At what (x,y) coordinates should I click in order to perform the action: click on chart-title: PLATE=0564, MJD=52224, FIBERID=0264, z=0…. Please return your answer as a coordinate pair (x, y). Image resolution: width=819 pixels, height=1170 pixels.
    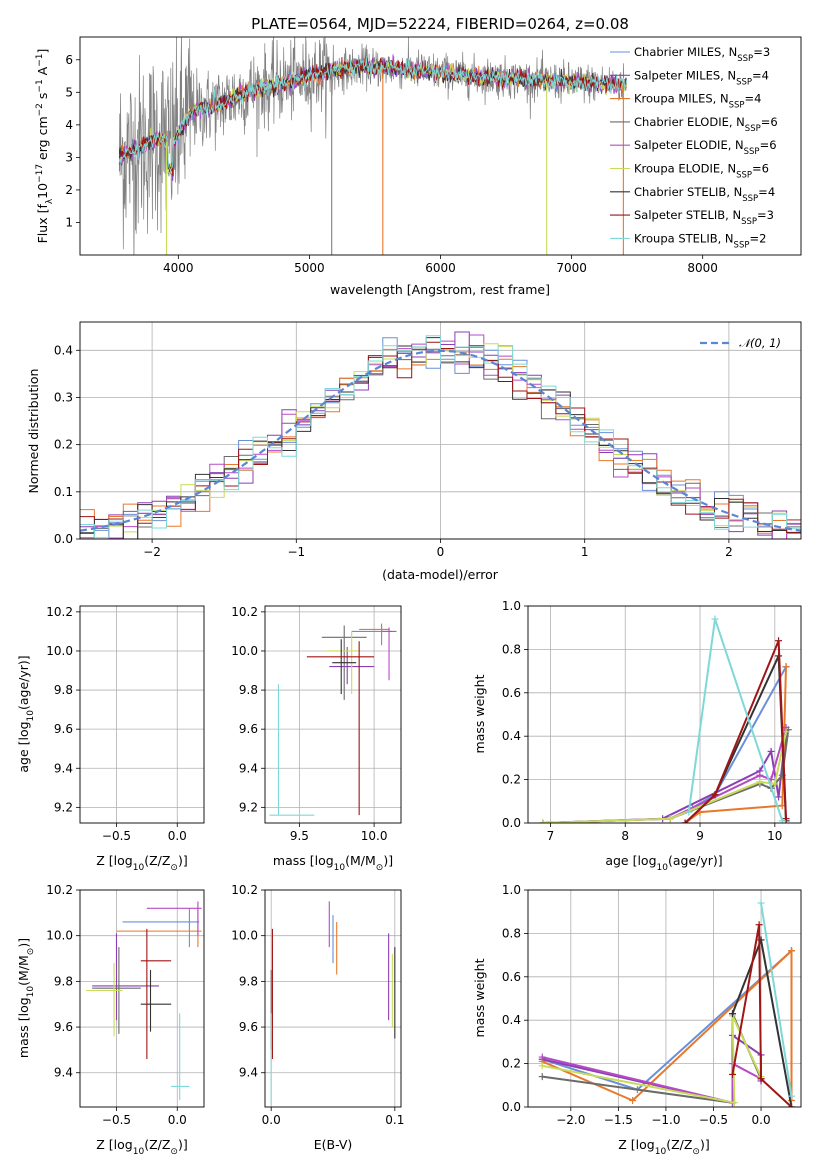
    Looking at the image, I should click on (440, 24).